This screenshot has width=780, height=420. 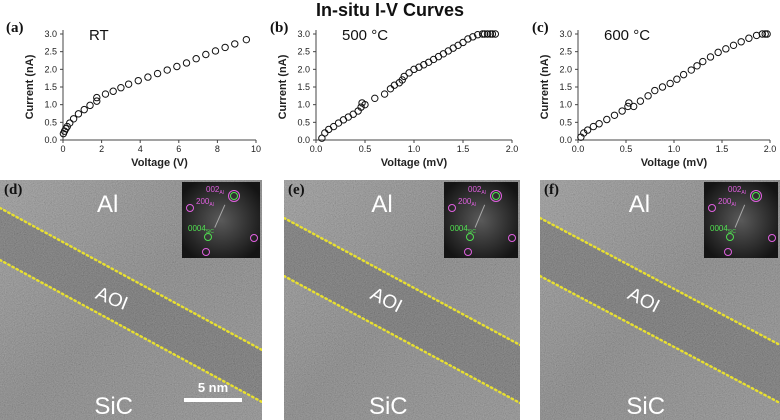 What do you see at coordinates (565, 87) in the screenshot?
I see `y-tick-label: 1.5` at bounding box center [565, 87].